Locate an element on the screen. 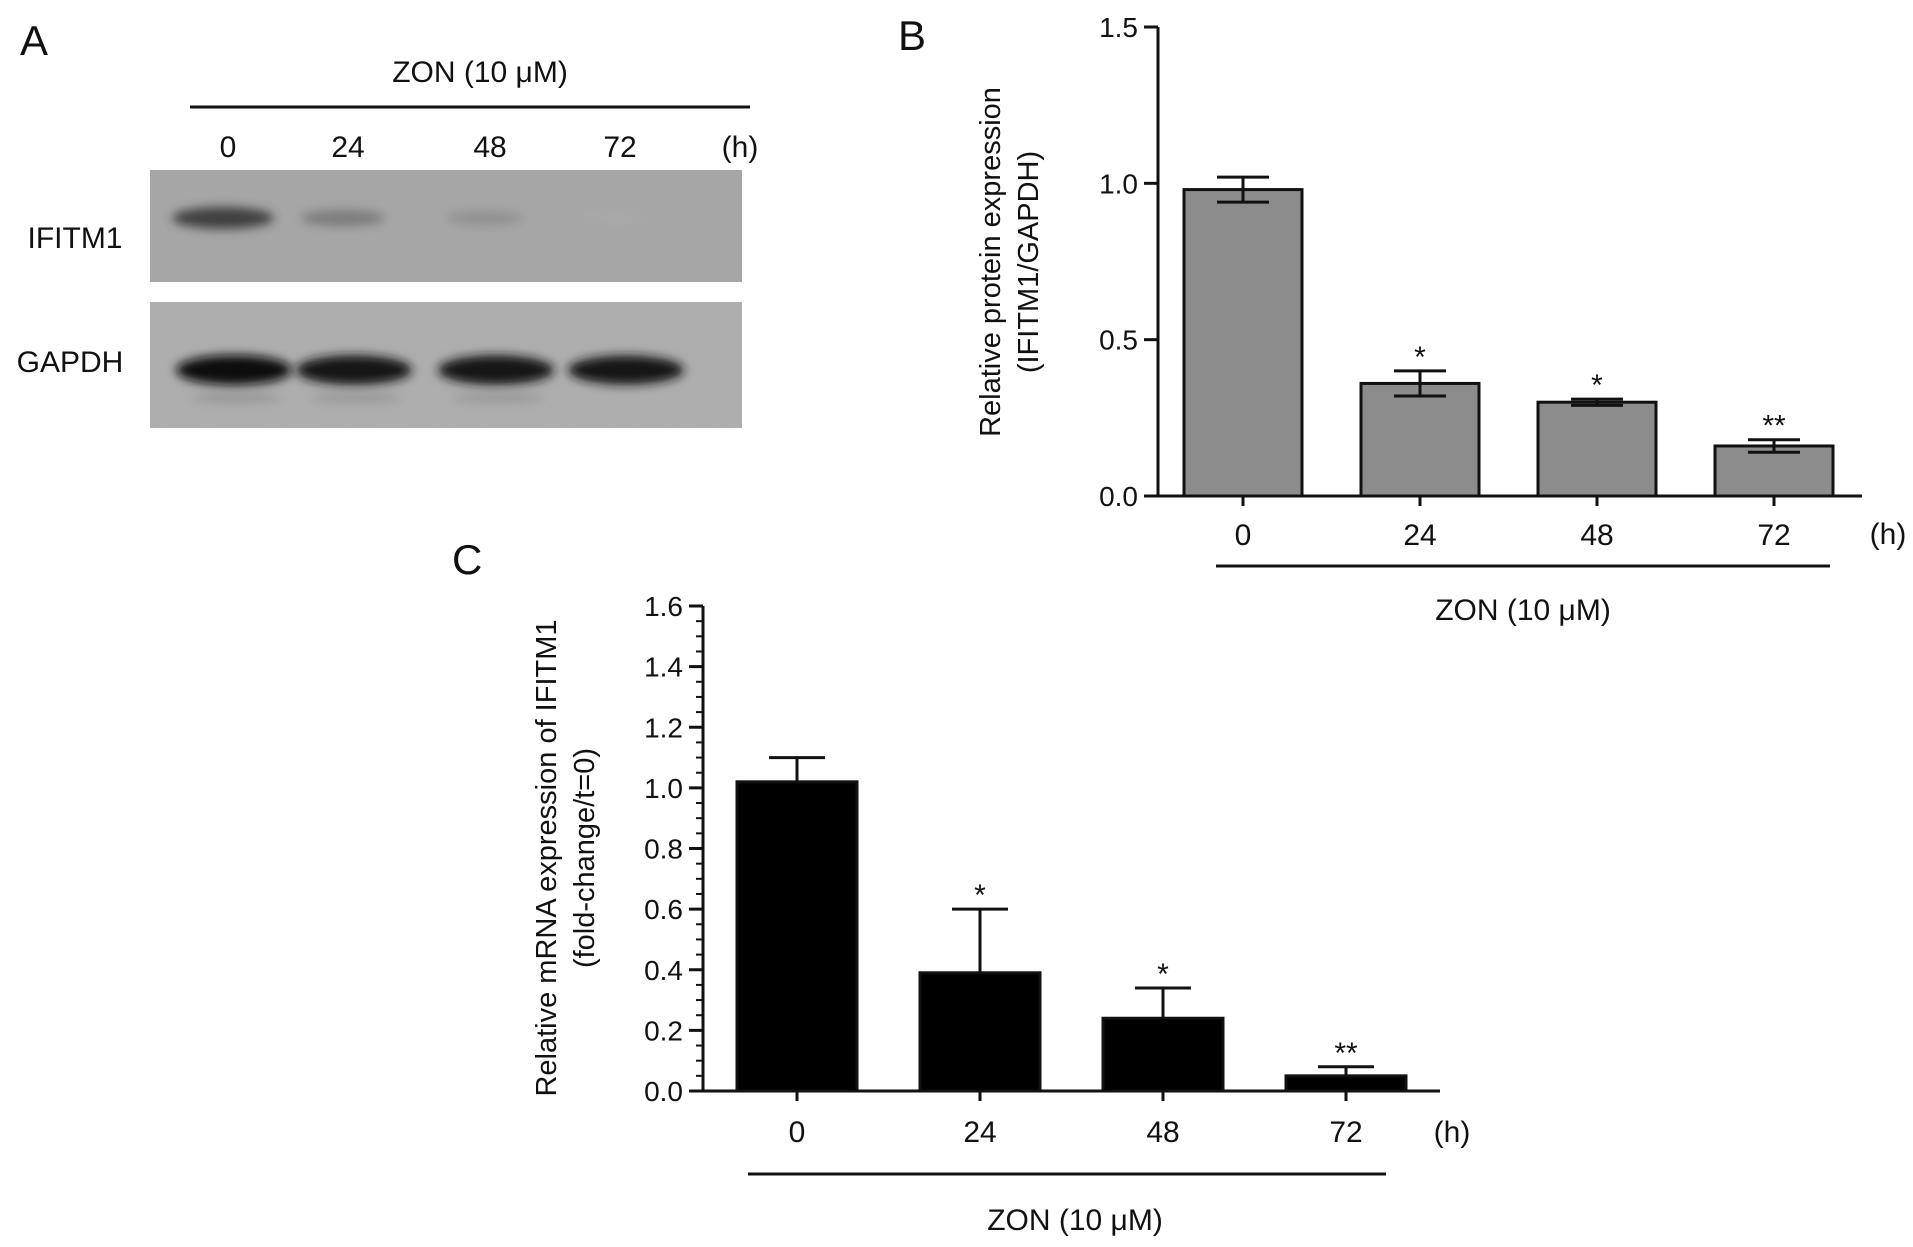 The image size is (1913, 1247). blot-ifitm1 is located at coordinates (446, 226).